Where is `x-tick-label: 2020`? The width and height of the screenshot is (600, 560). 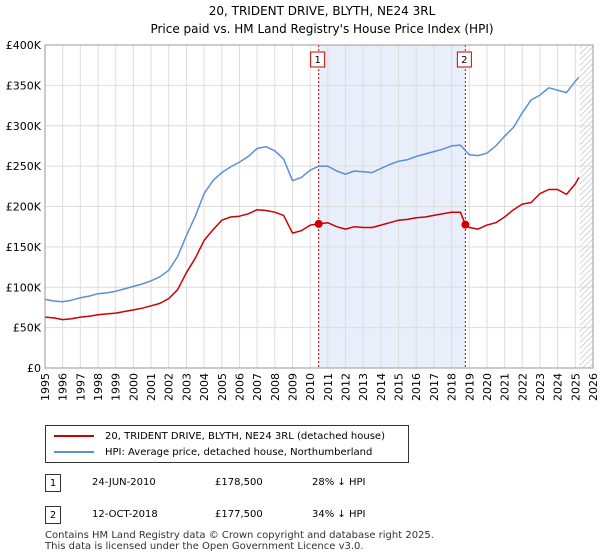 x-tick-label: 2020 is located at coordinates (487, 387).